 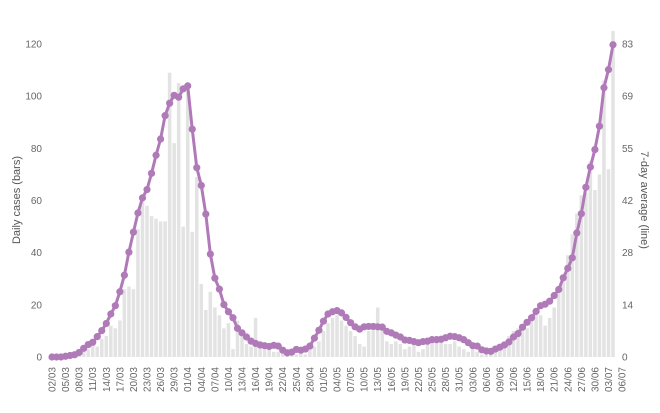 I want to click on x-tick-label: 27/06, so click(x=582, y=379).